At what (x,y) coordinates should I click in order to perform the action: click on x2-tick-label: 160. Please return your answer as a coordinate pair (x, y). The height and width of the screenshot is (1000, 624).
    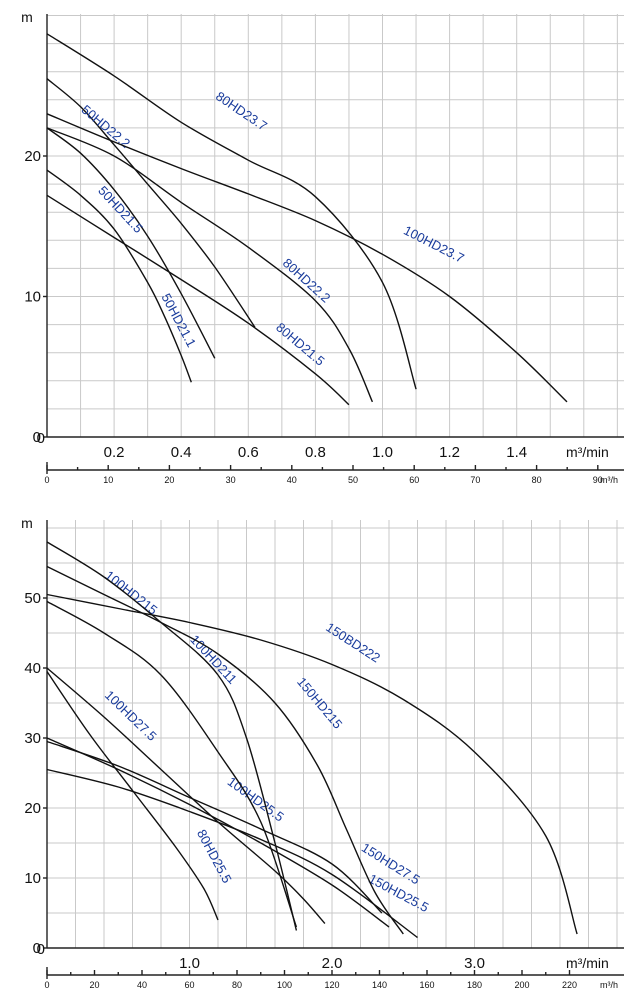
    Looking at the image, I should click on (426, 985).